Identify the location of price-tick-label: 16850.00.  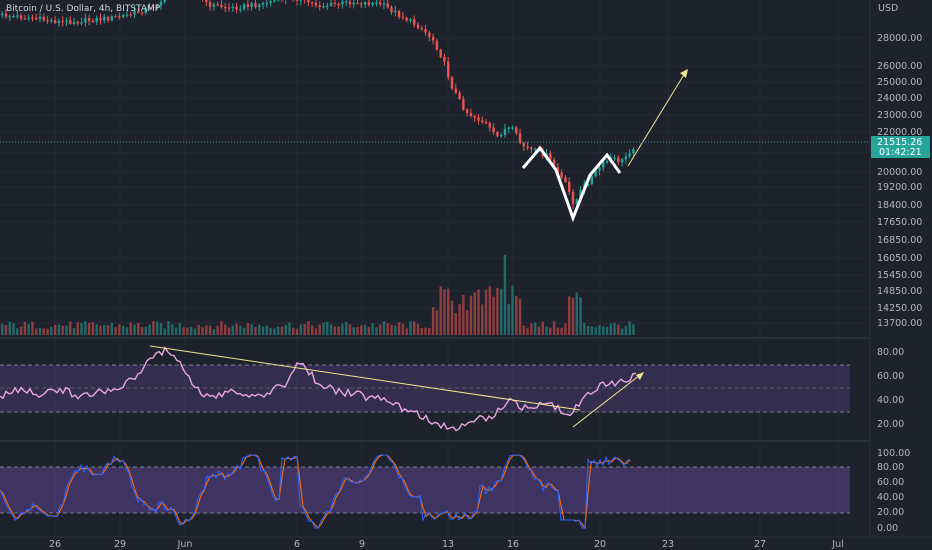
(899, 240).